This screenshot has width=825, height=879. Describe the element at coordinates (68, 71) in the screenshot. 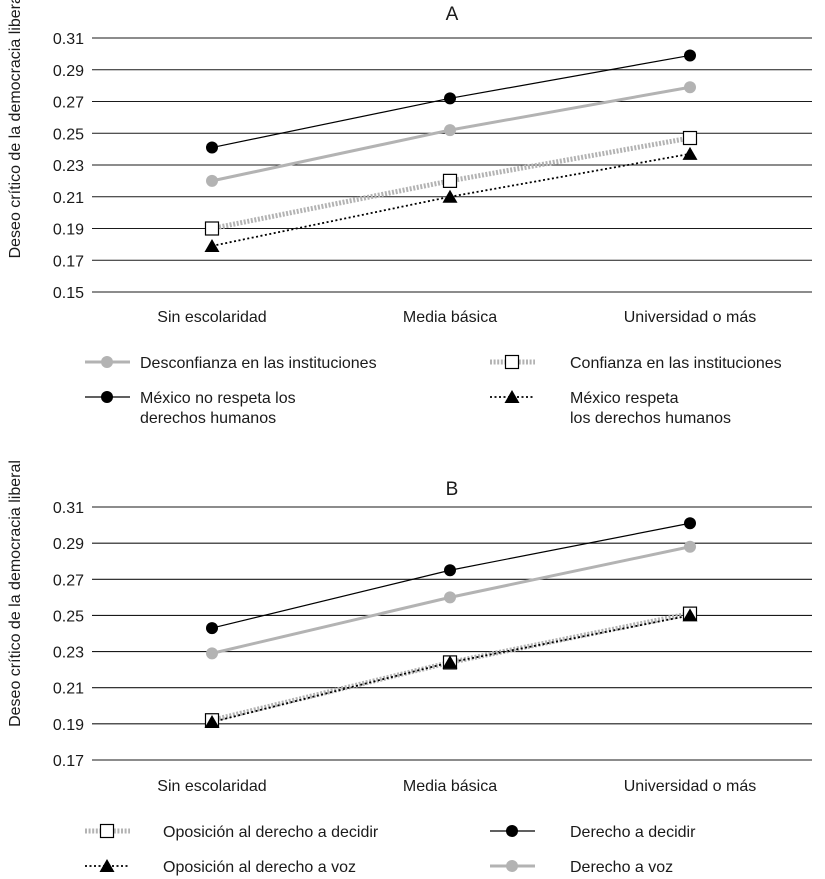

I see `chart-a-y-tick-label: 0.29` at that location.